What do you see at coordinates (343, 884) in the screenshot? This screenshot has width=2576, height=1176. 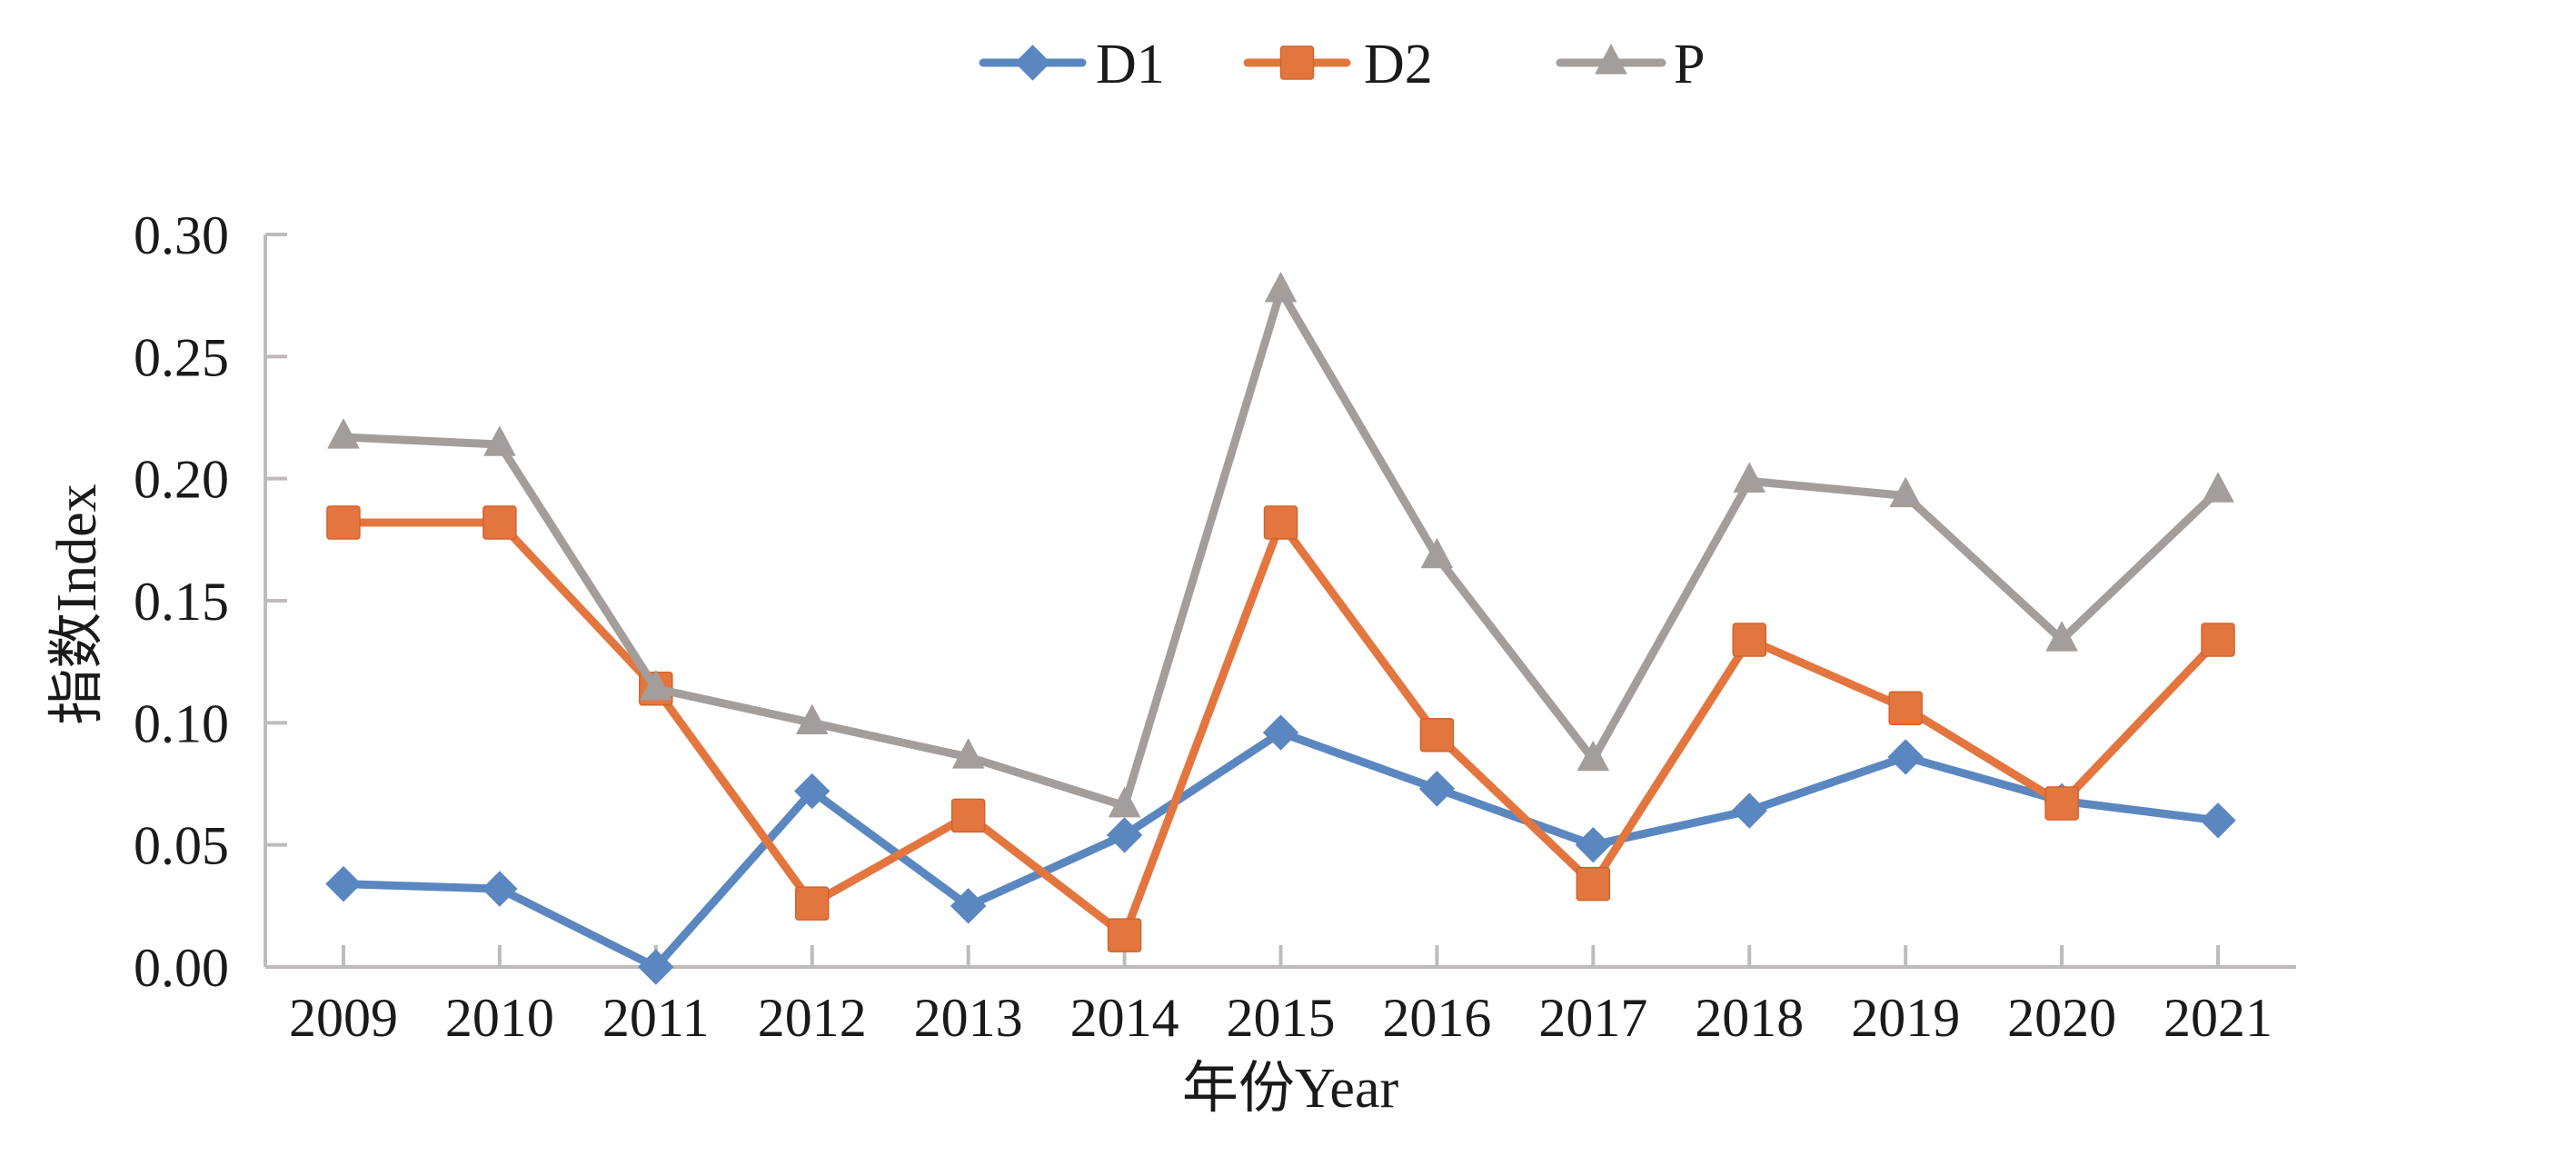 I see `data-point-d1-2009` at bounding box center [343, 884].